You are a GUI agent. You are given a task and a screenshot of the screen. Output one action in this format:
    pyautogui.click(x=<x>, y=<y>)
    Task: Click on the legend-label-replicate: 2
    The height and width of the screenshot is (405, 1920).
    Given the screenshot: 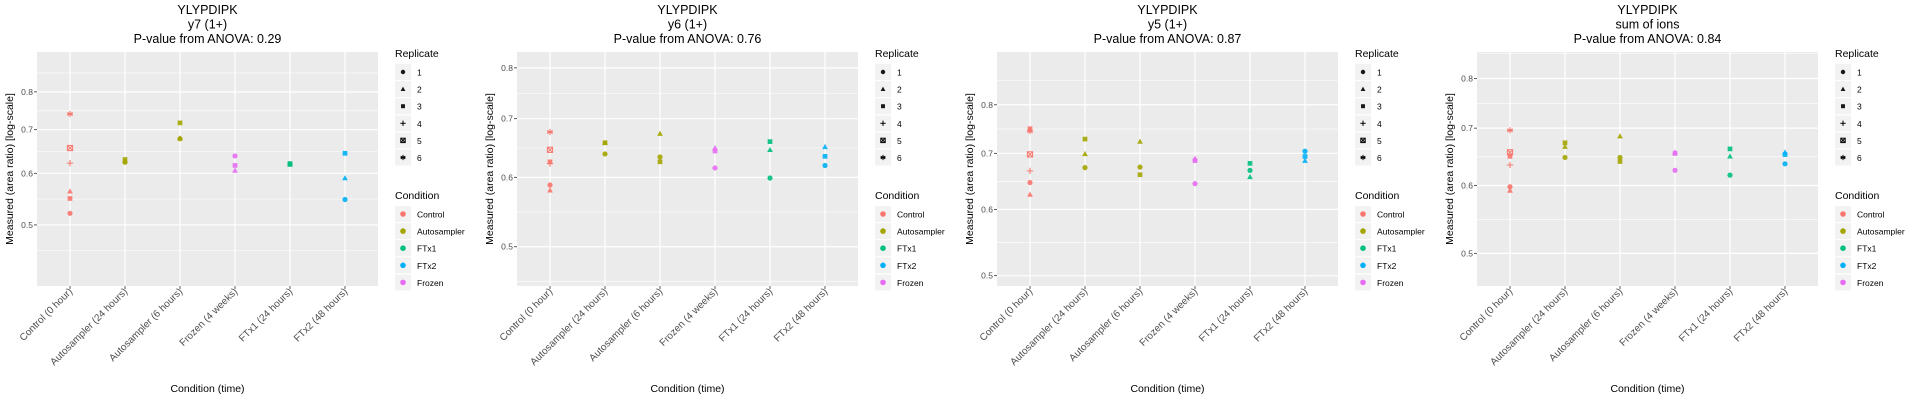 What is the action you would take?
    pyautogui.click(x=899, y=90)
    